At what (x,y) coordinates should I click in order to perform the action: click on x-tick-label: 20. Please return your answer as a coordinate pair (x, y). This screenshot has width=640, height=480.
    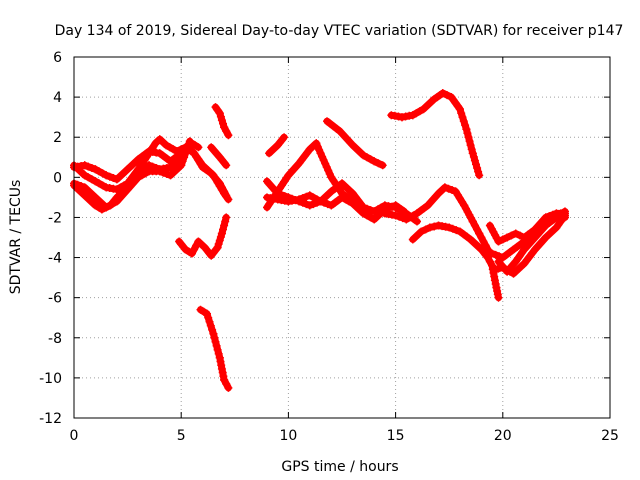
    Looking at the image, I should click on (503, 436).